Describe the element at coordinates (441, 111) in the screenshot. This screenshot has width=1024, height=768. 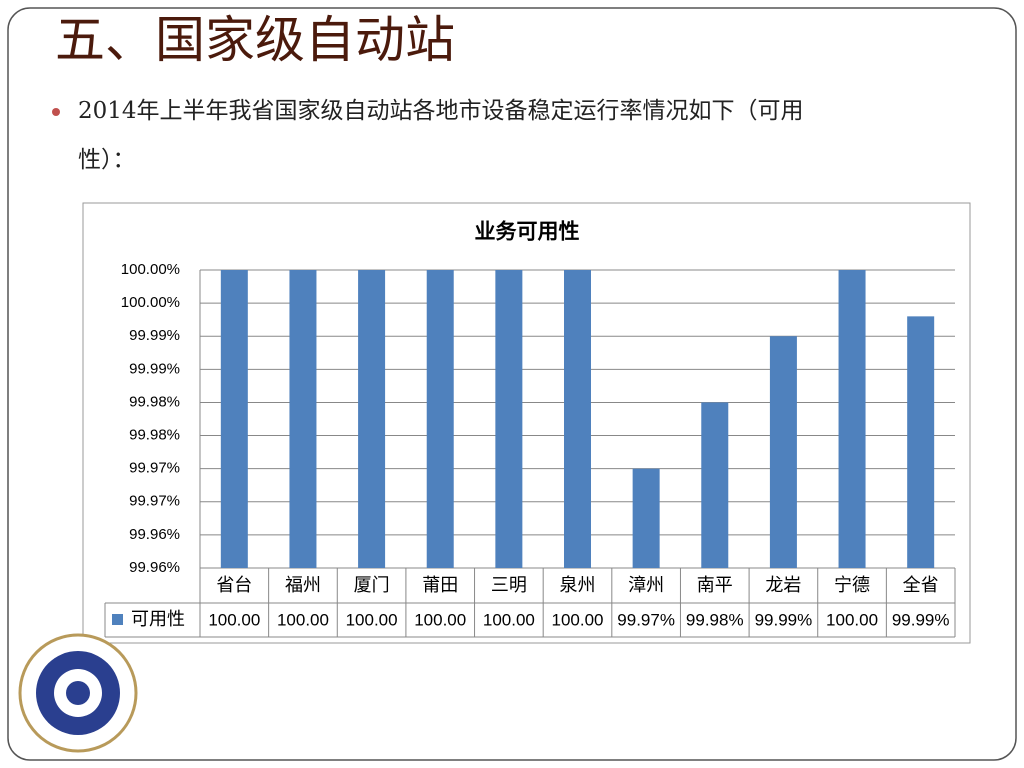
I see `bullet-text: 2014年上半年我省国家级自动站各地市设备稳定运行率情况如下（可用` at that location.